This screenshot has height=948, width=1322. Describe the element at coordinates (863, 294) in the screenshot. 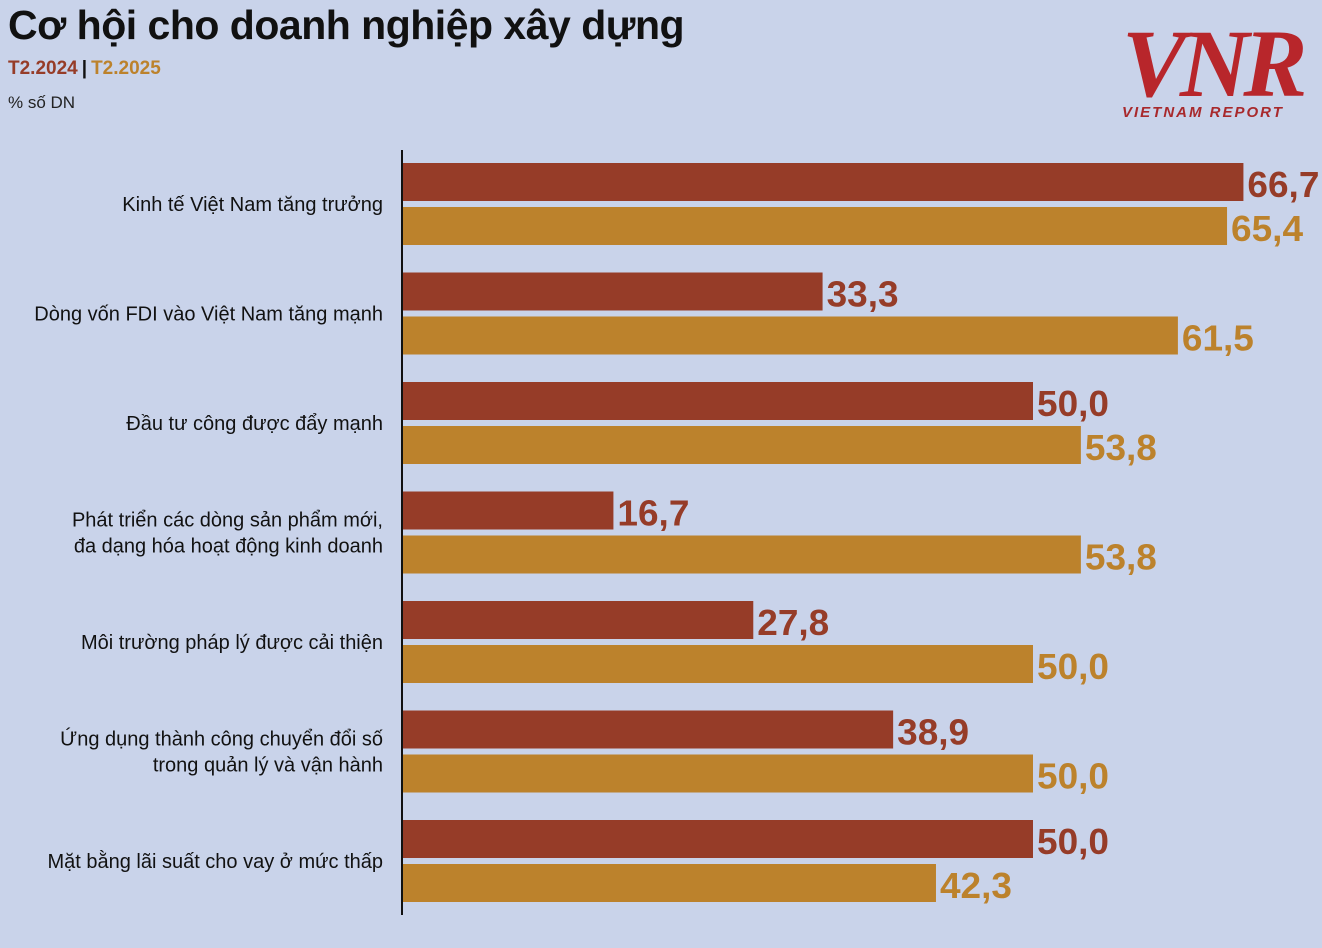

I see `data-label: 33,3` at that location.